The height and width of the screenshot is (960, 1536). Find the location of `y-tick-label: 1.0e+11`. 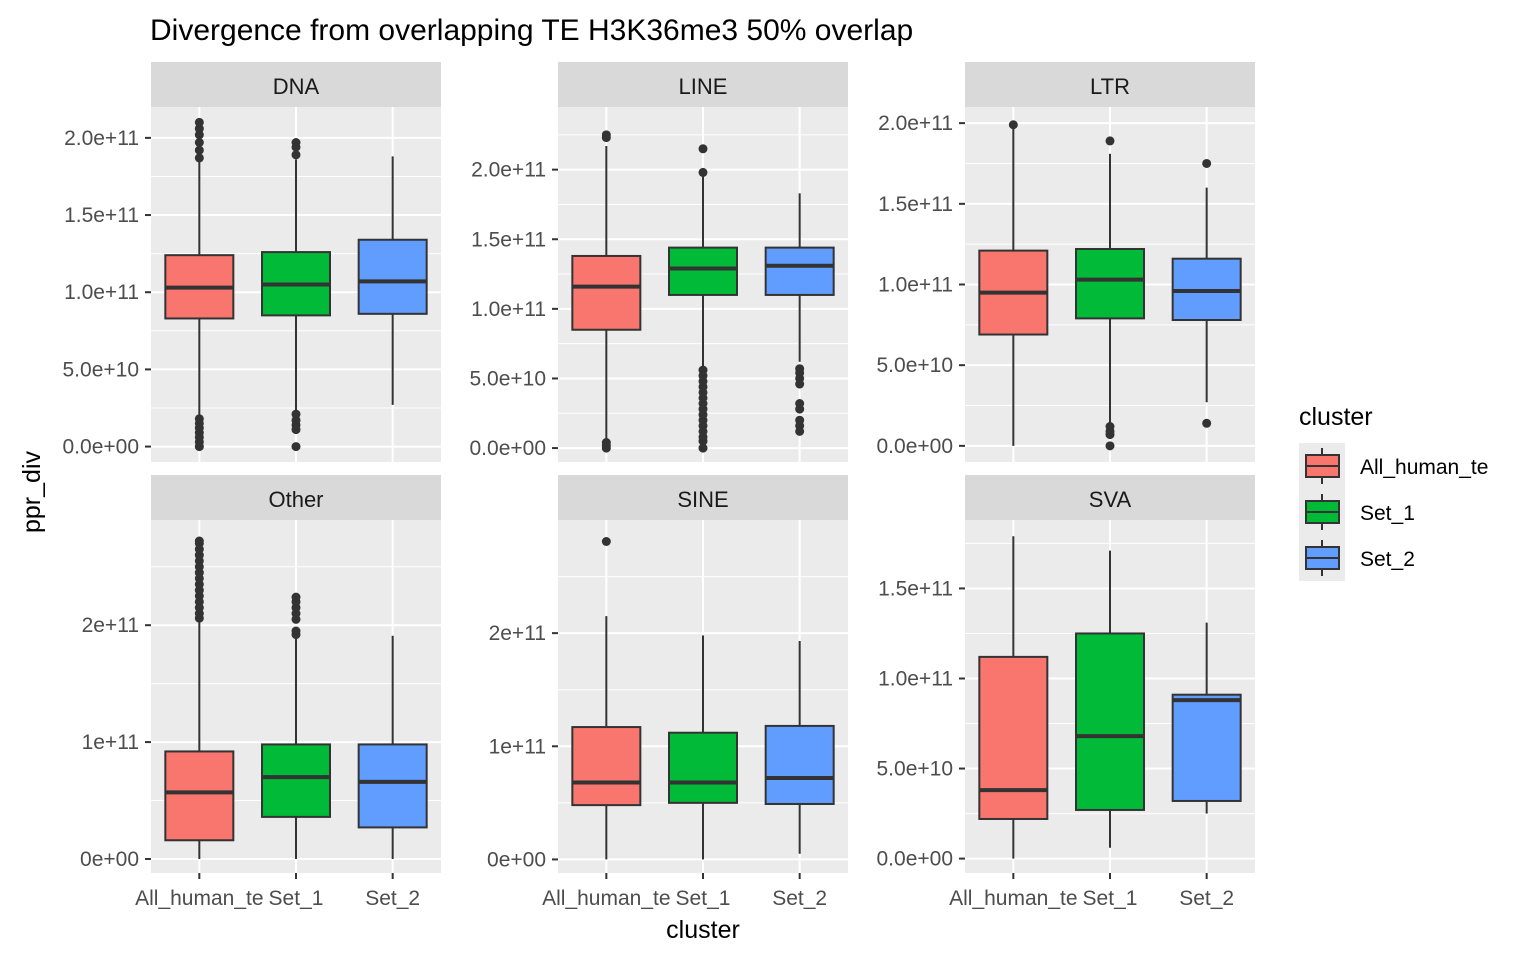

y-tick-label: 1.0e+11 is located at coordinates (915, 678).